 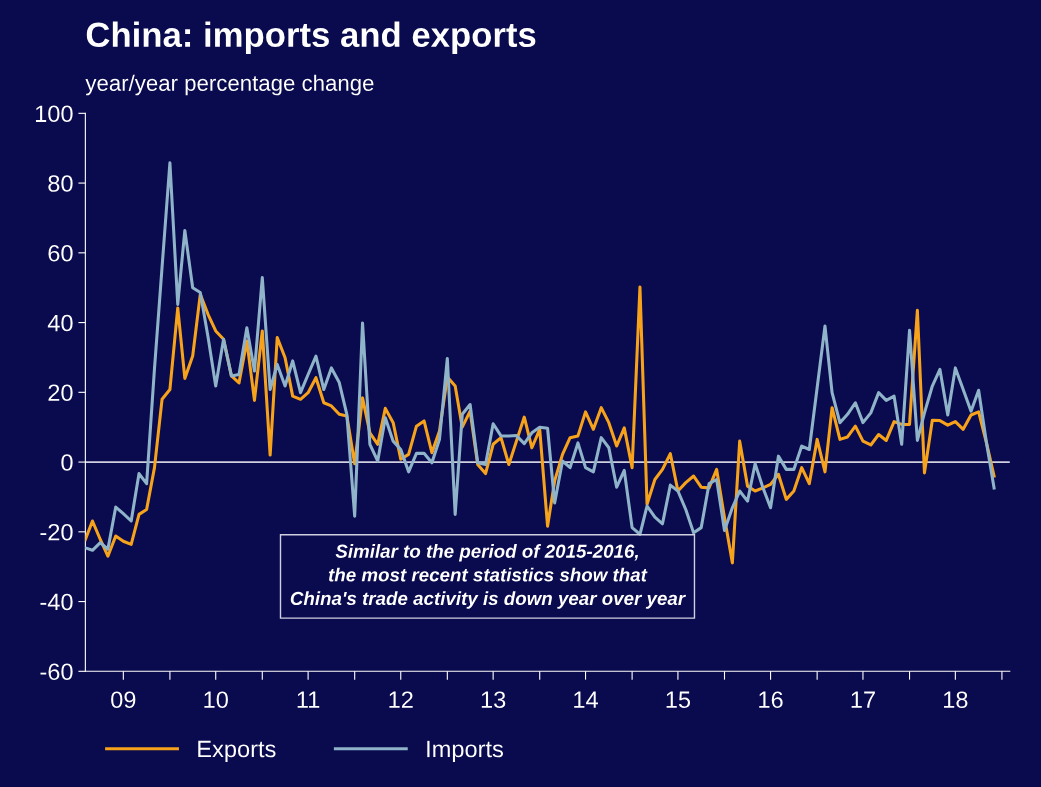 I want to click on y-tick-label: 0, so click(x=67, y=462).